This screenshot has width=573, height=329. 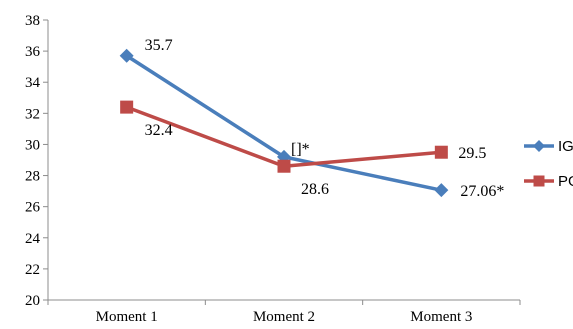 I want to click on x-axis-ticks: Moment 1 Moment 2 Moment 3, so click(x=284, y=312).